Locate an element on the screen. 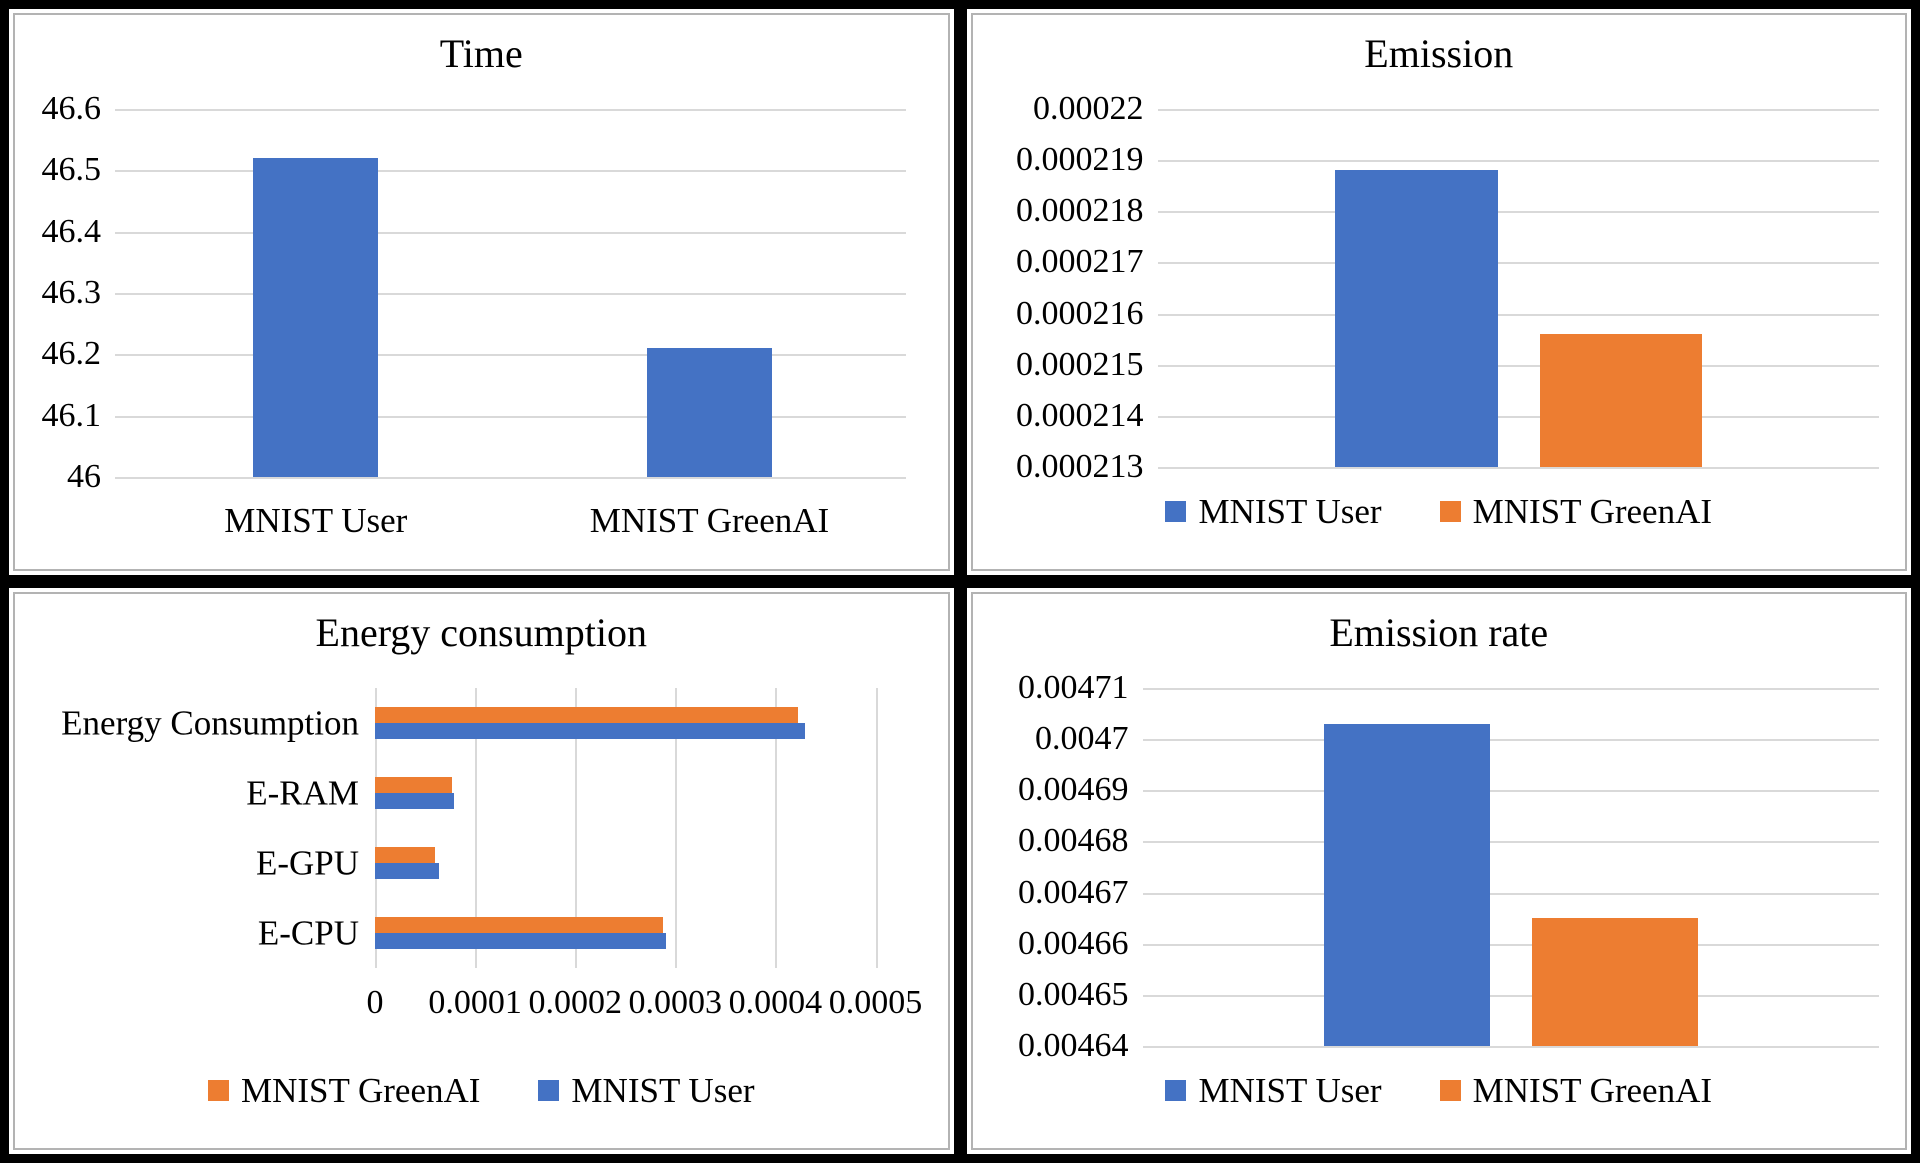 The image size is (1920, 1163). category-label-mnist-greenai: MNIST GreenAI is located at coordinates (709, 520).